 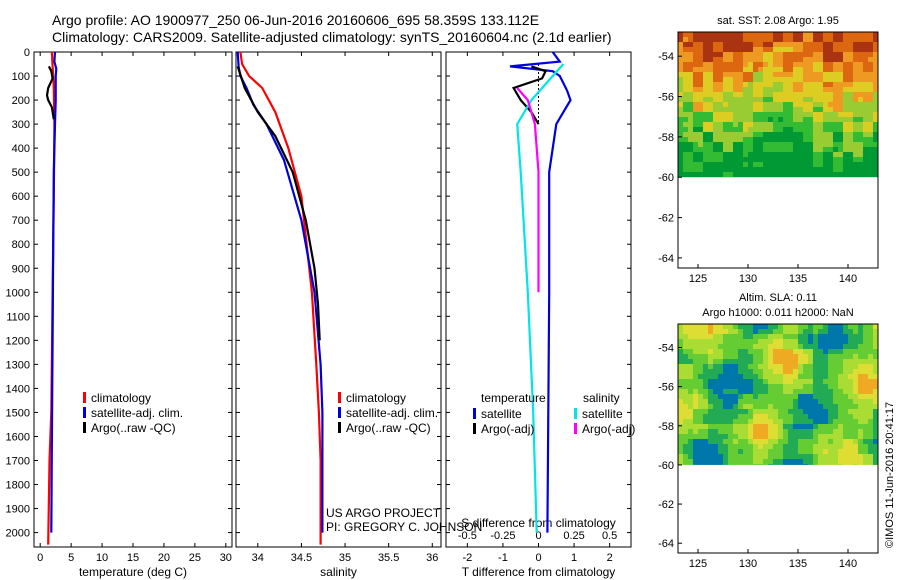 I want to click on x-tick-label: -1, so click(x=503, y=558).